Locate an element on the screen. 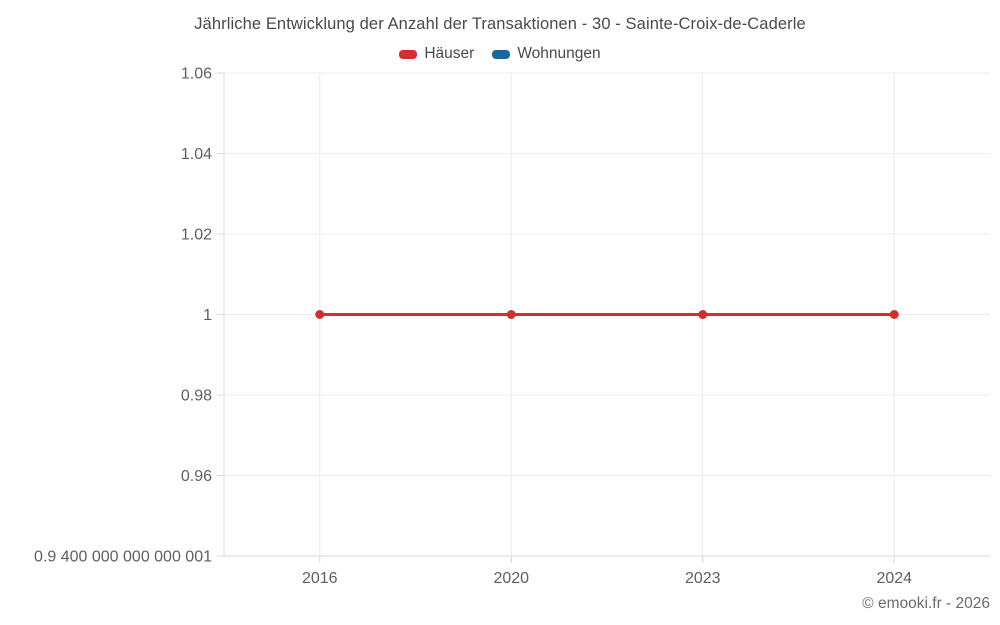 The image size is (1000, 625). y-tick-label: 1.06 is located at coordinates (196, 74).